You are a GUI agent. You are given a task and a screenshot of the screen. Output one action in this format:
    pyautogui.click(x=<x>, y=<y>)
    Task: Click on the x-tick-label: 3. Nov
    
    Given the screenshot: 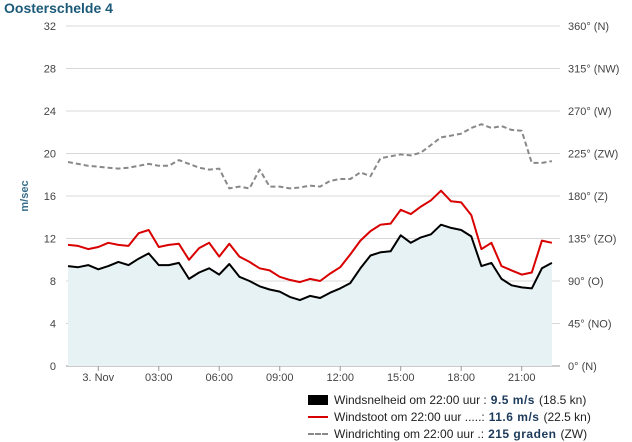 What is the action you would take?
    pyautogui.click(x=98, y=378)
    